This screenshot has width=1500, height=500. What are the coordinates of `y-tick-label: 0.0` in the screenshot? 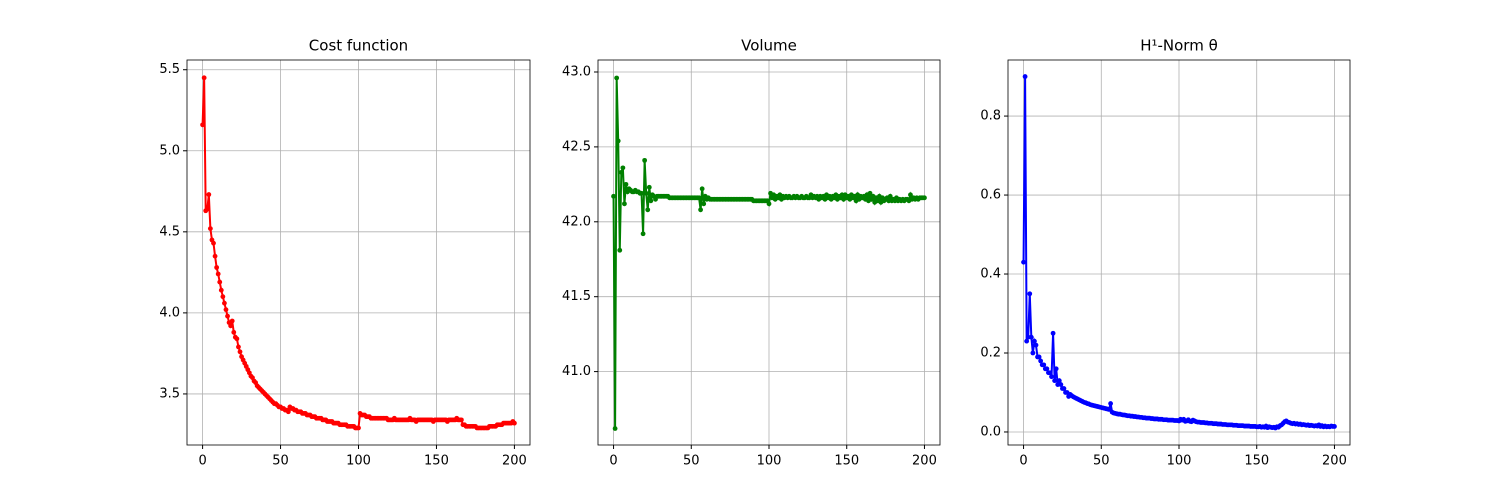 It's located at (990, 431).